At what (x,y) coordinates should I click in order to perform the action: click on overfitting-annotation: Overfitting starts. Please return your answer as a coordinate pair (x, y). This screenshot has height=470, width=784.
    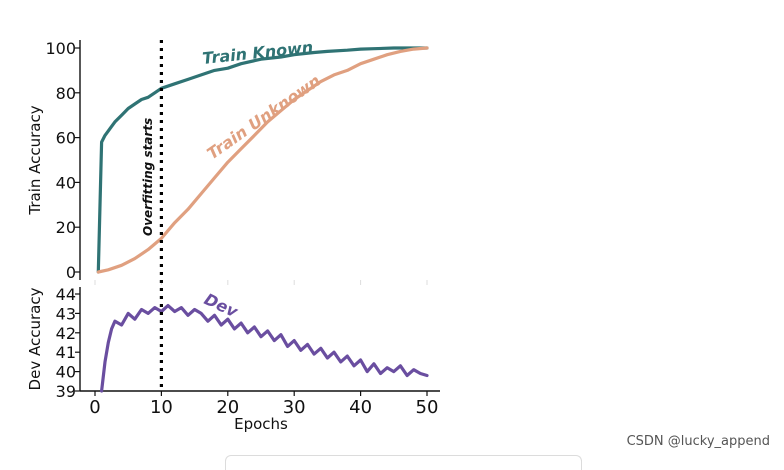
    Looking at the image, I should click on (152, 216).